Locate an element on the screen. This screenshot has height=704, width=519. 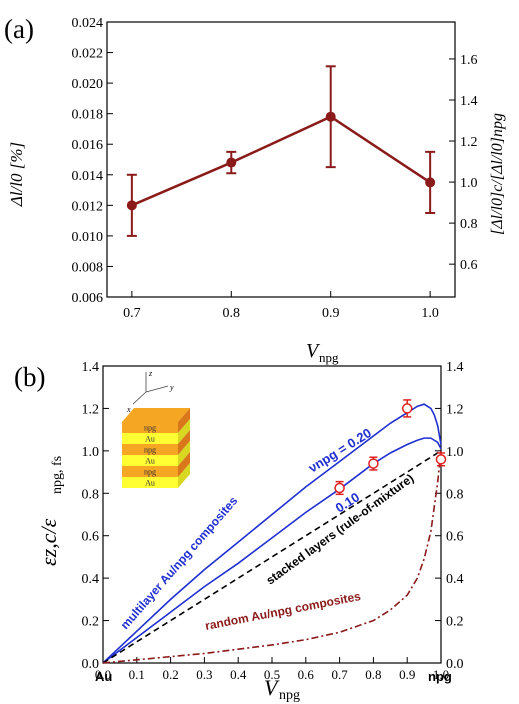
panel-b-y-tick-label: 0.8 is located at coordinates (91, 494).